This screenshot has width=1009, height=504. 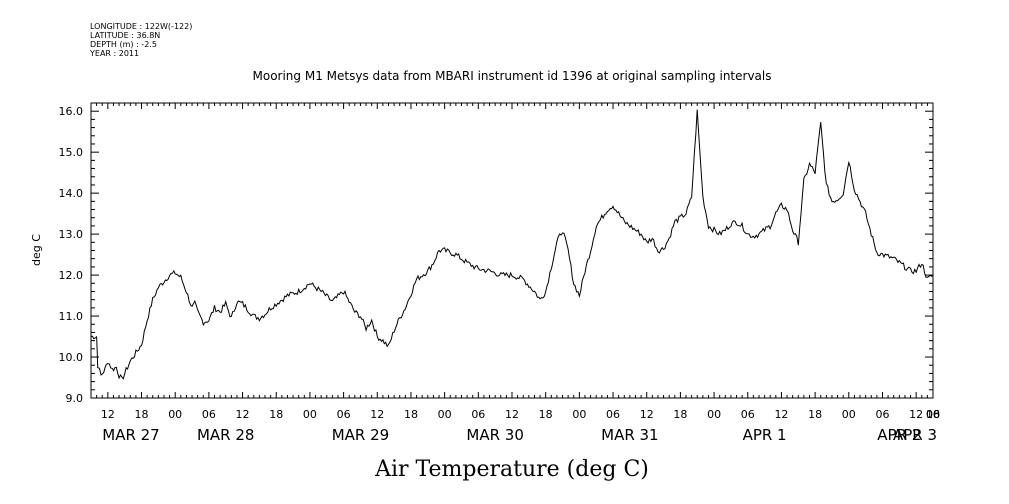 What do you see at coordinates (765, 435) in the screenshot?
I see `date-label: APR 1` at bounding box center [765, 435].